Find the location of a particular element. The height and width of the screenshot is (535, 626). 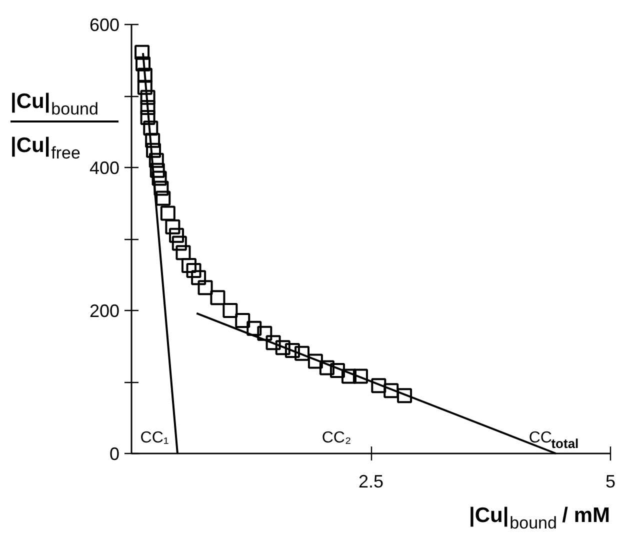

y-tick-label: 200 is located at coordinates (104, 311).